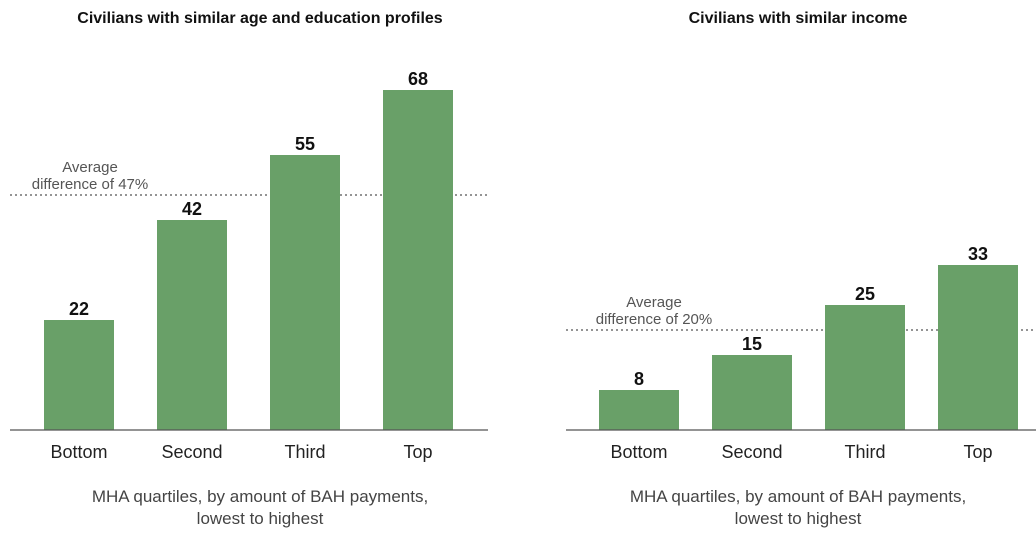 This screenshot has width=1036, height=533. What do you see at coordinates (639, 379) in the screenshot?
I see `bar-value-label: 8` at bounding box center [639, 379].